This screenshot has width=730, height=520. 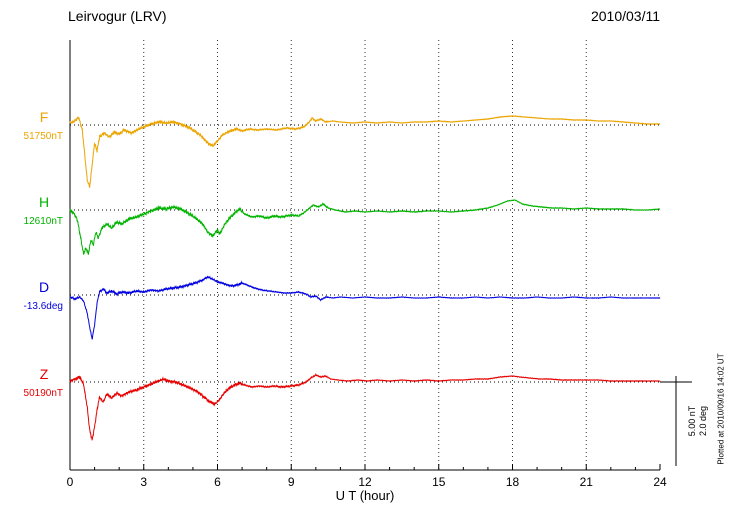 What do you see at coordinates (43, 136) in the screenshot?
I see `series-baseline-value-F: 51750nT` at bounding box center [43, 136].